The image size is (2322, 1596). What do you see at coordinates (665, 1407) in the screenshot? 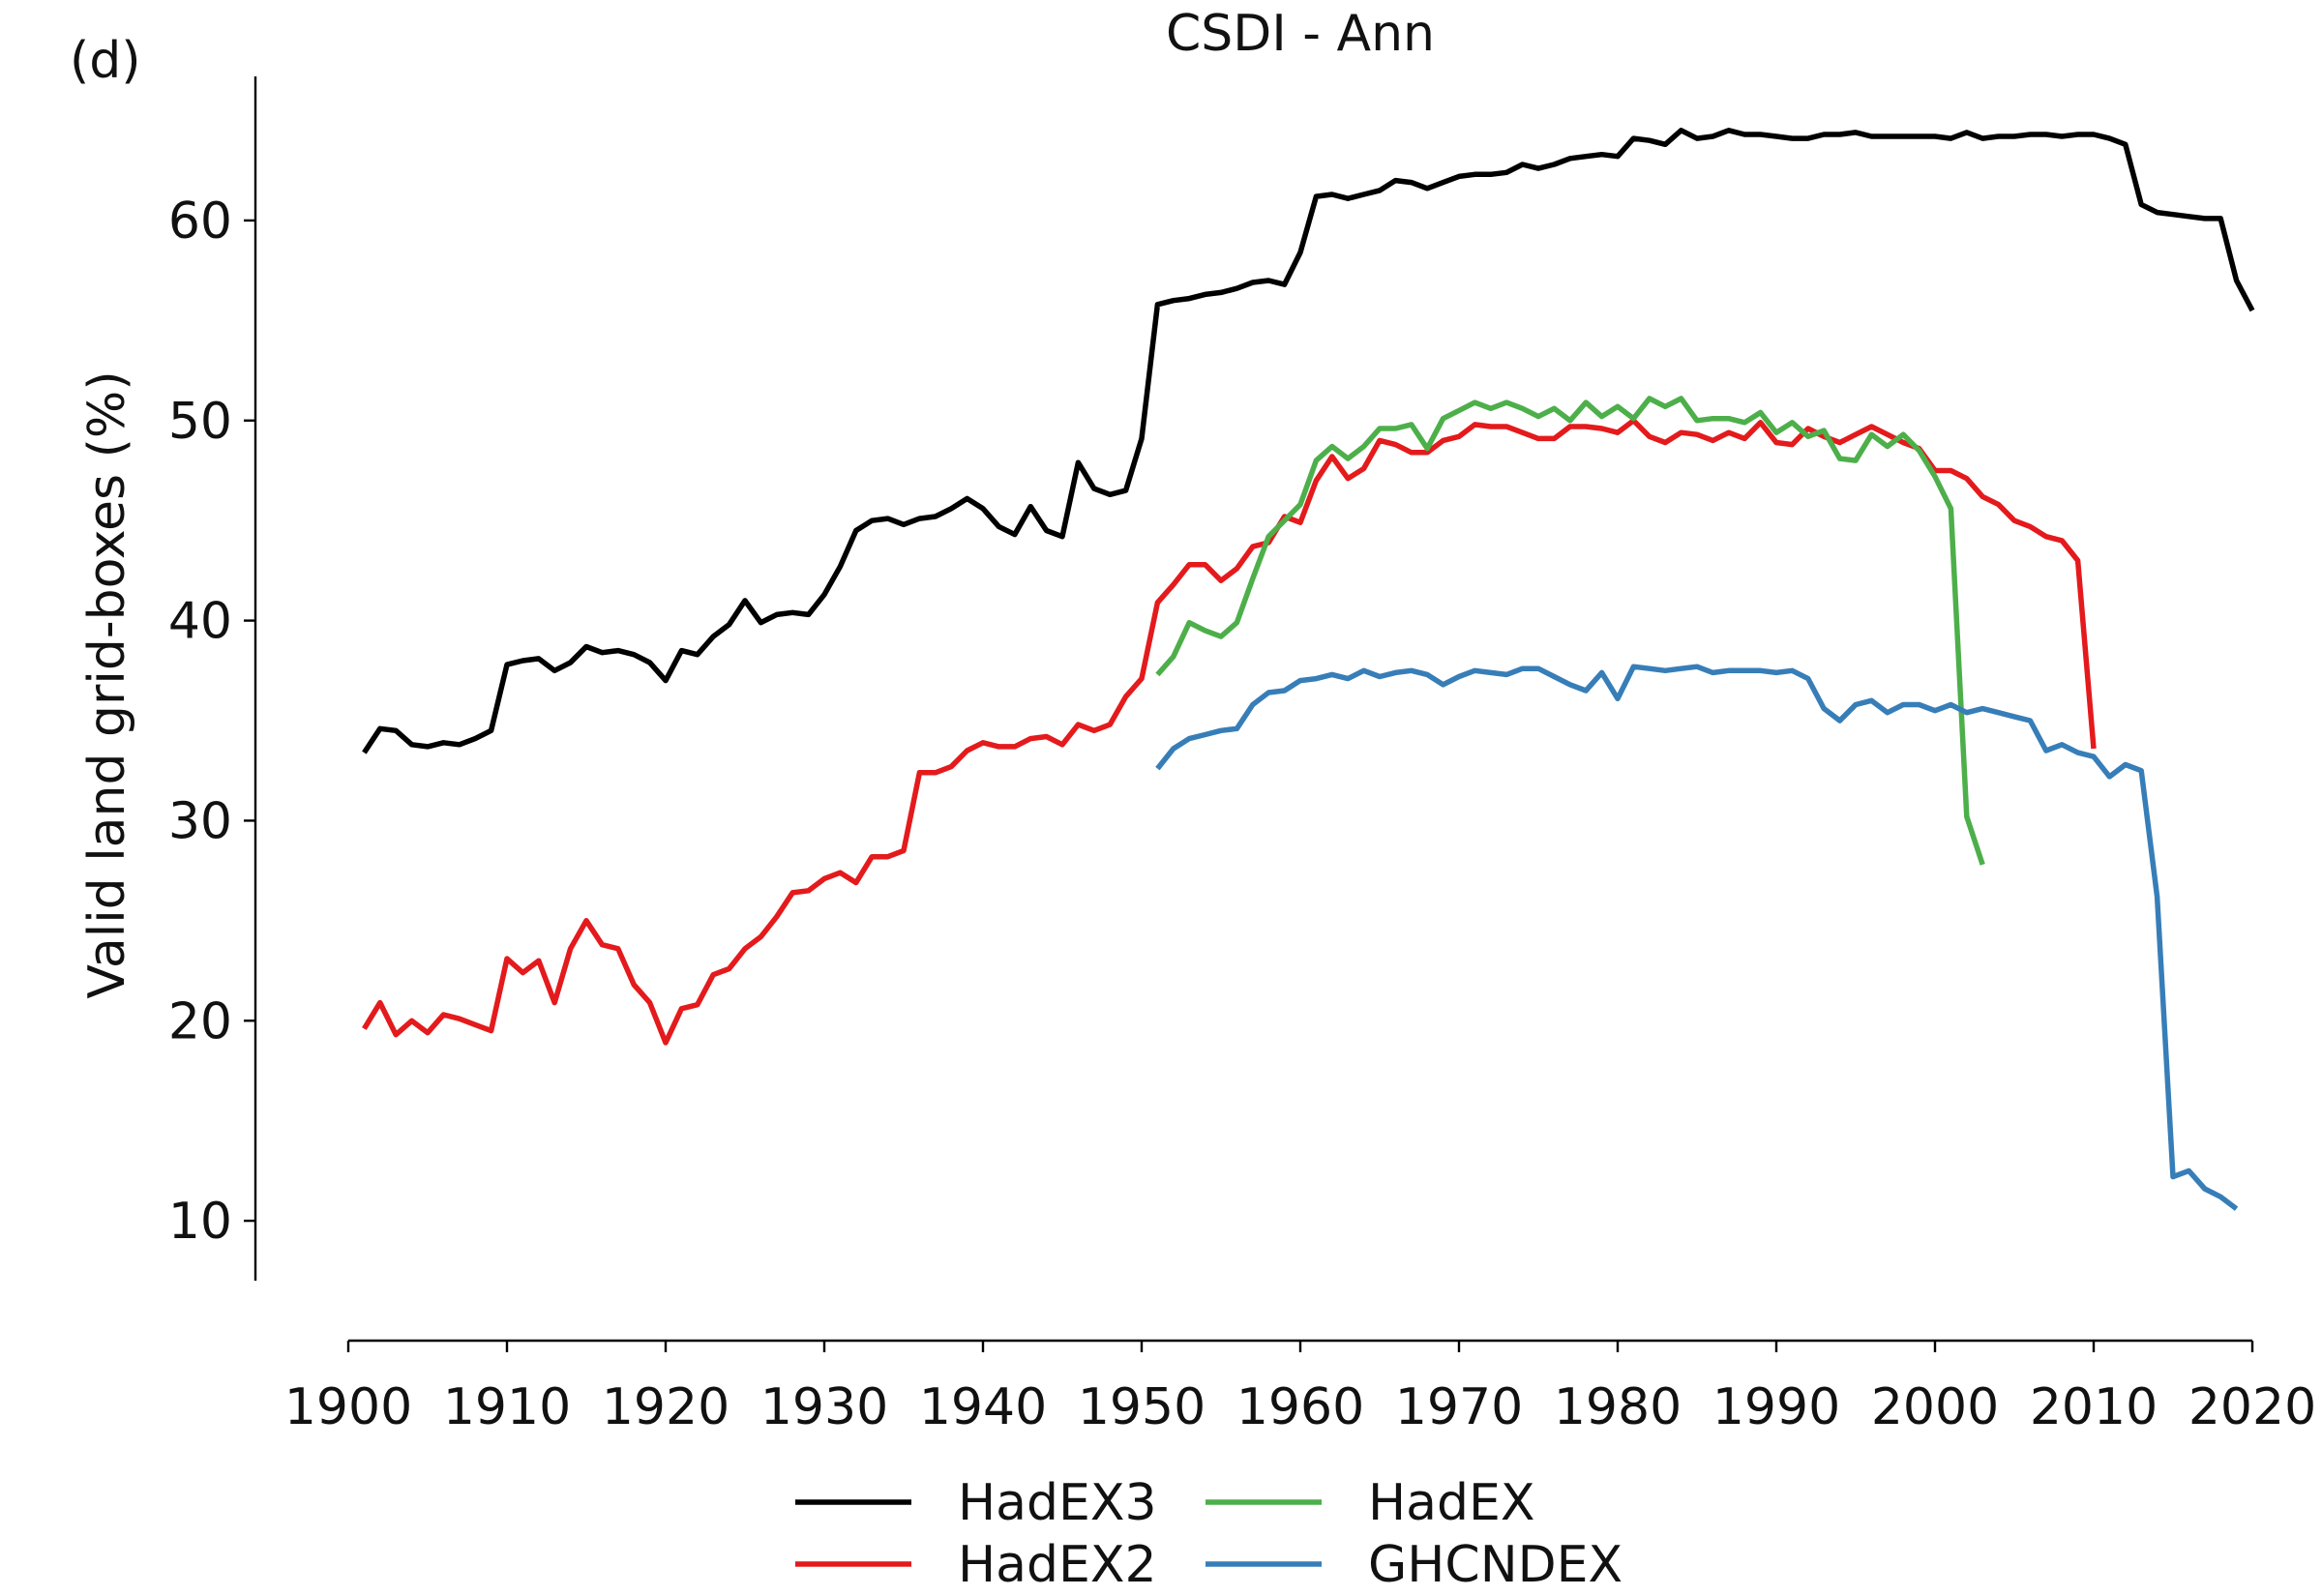
I see `x-tick-label: 1920` at bounding box center [665, 1407].